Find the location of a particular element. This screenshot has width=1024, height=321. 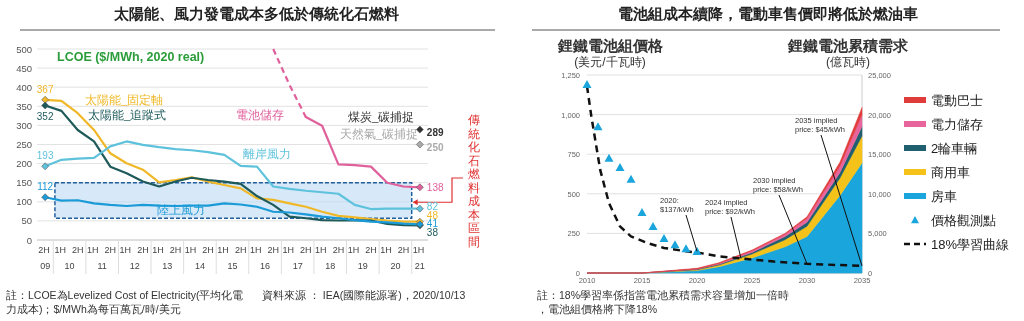

data-label: 112 is located at coordinates (45, 187).